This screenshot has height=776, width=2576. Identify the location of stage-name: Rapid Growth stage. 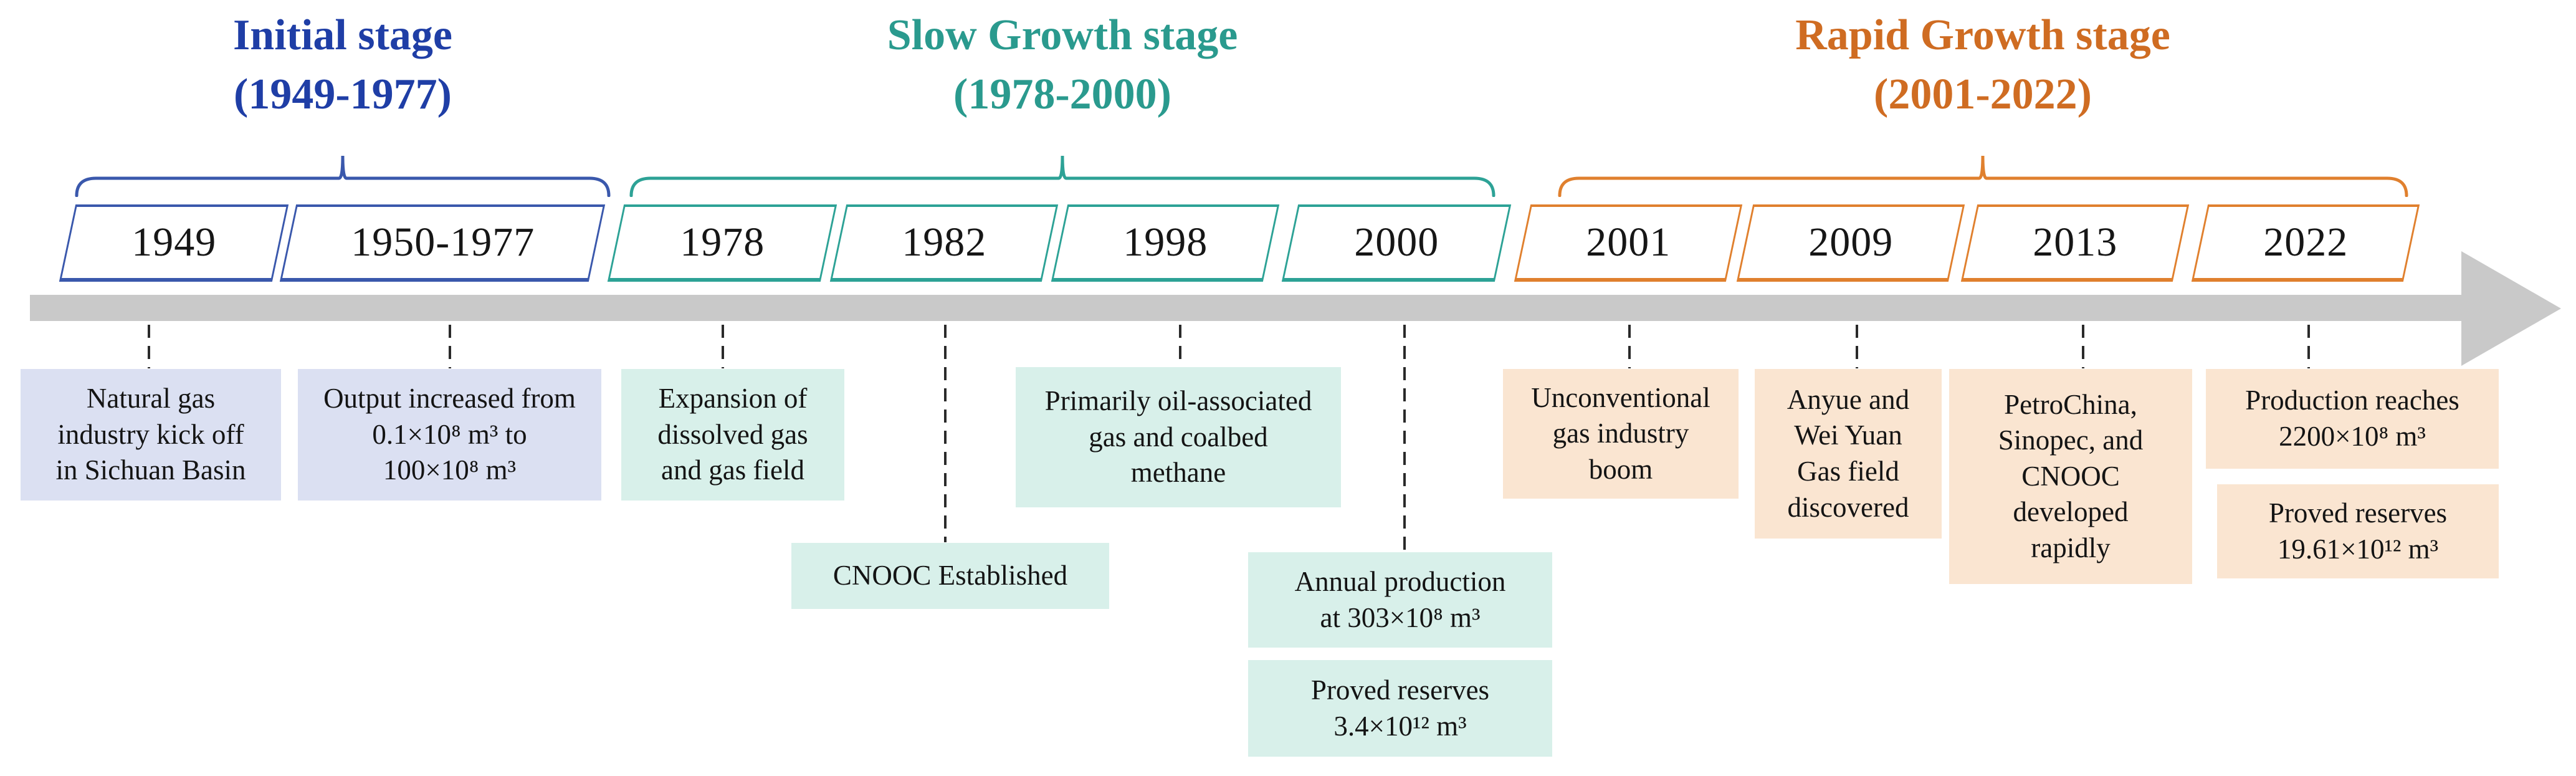
(1982, 35).